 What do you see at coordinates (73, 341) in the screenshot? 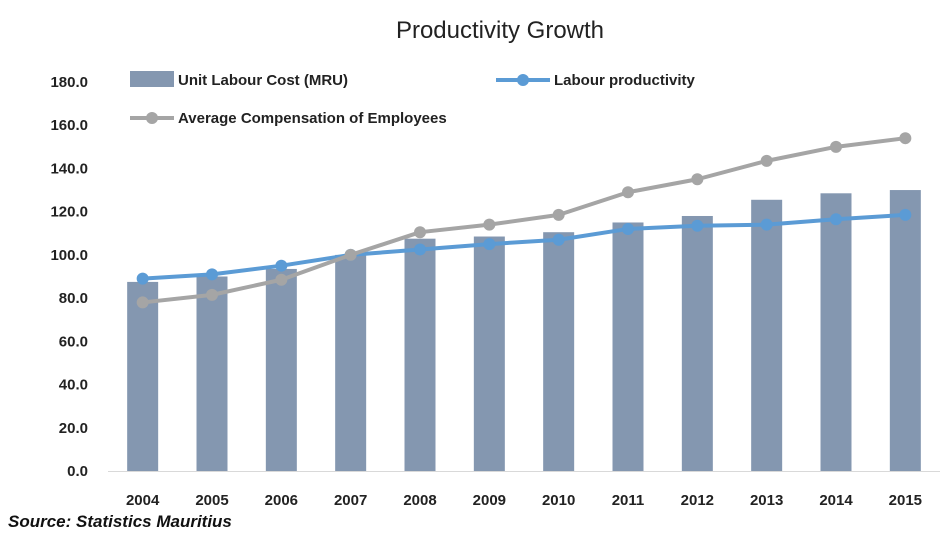
I see `y-tick-label: 60.0` at bounding box center [73, 341].